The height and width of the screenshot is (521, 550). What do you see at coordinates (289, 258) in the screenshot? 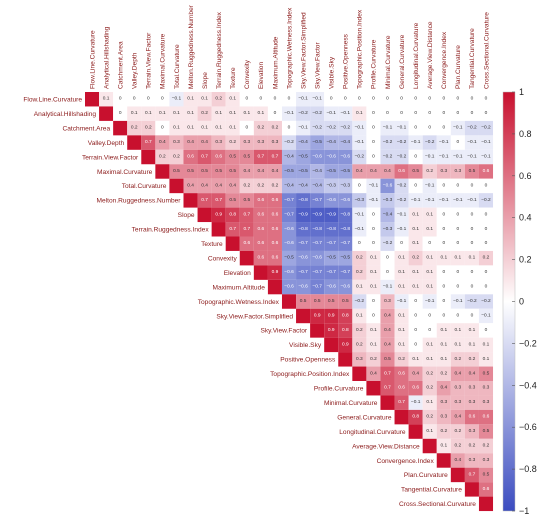
I see `cell-value-label: −0.5` at bounding box center [289, 258].